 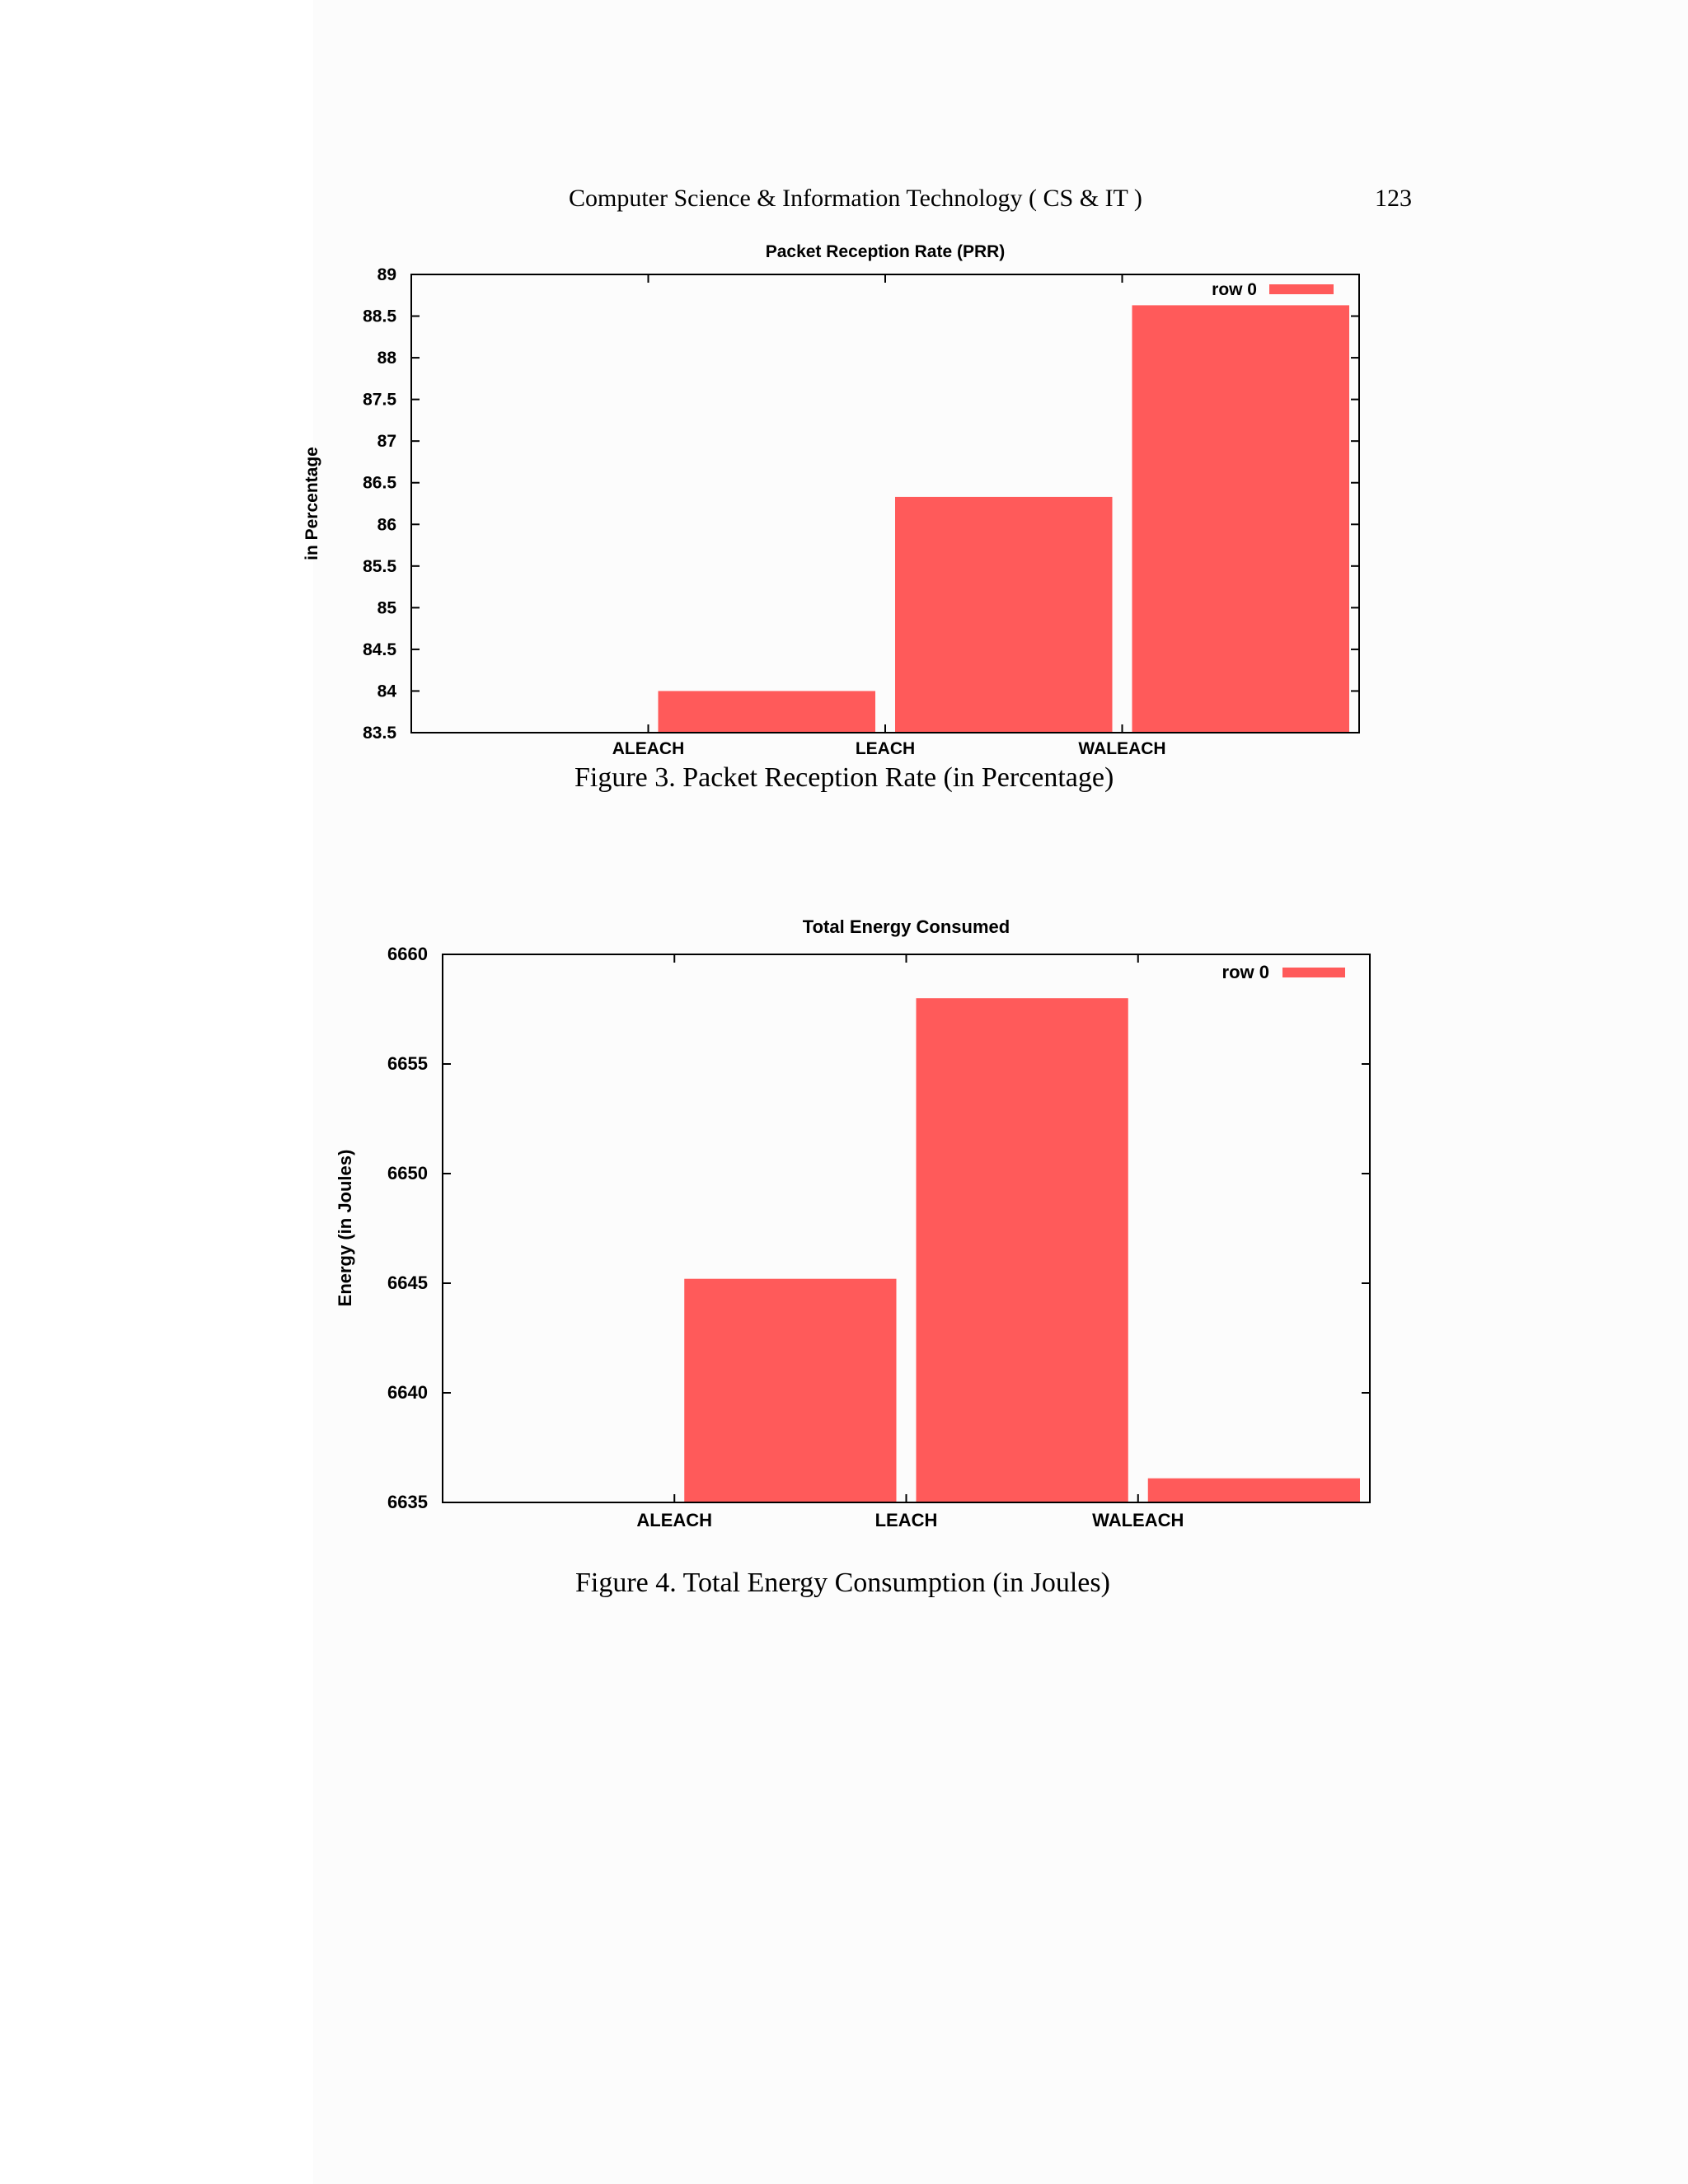 I want to click on y-tick-label: 6660, so click(x=407, y=954).